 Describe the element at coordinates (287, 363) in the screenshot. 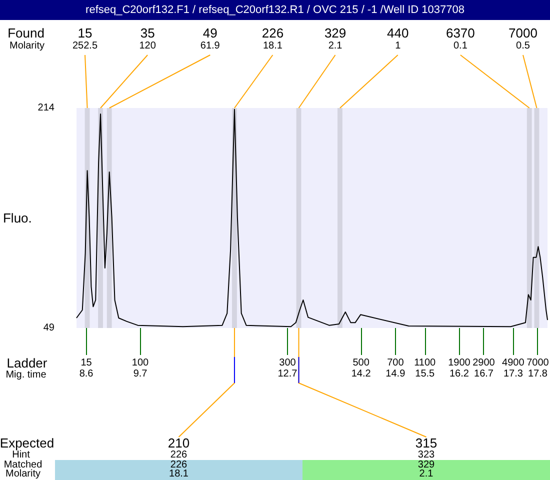

I see `text: 300` at that location.